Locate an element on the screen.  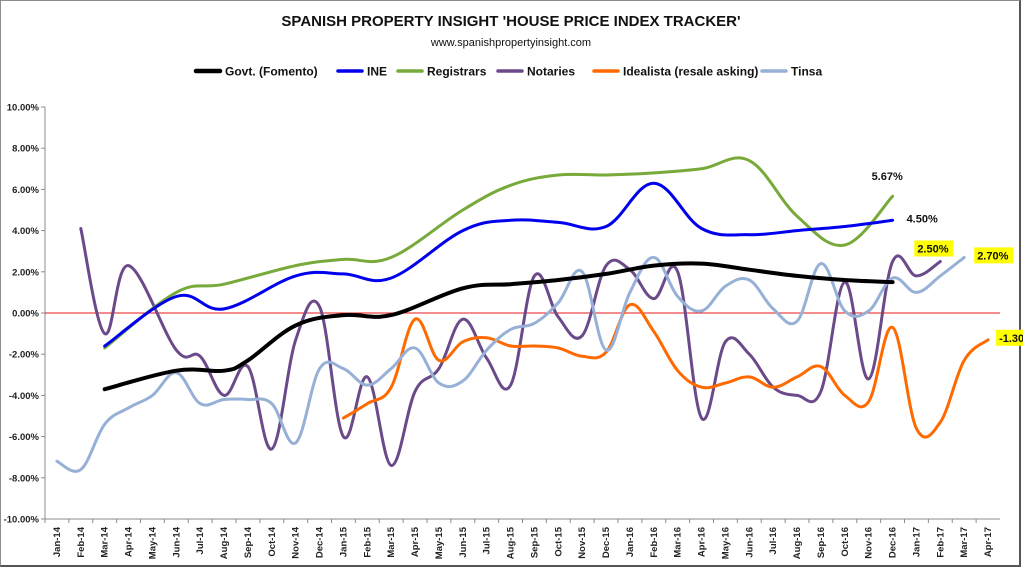
x-tick-label: Jun-16 is located at coordinates (749, 542).